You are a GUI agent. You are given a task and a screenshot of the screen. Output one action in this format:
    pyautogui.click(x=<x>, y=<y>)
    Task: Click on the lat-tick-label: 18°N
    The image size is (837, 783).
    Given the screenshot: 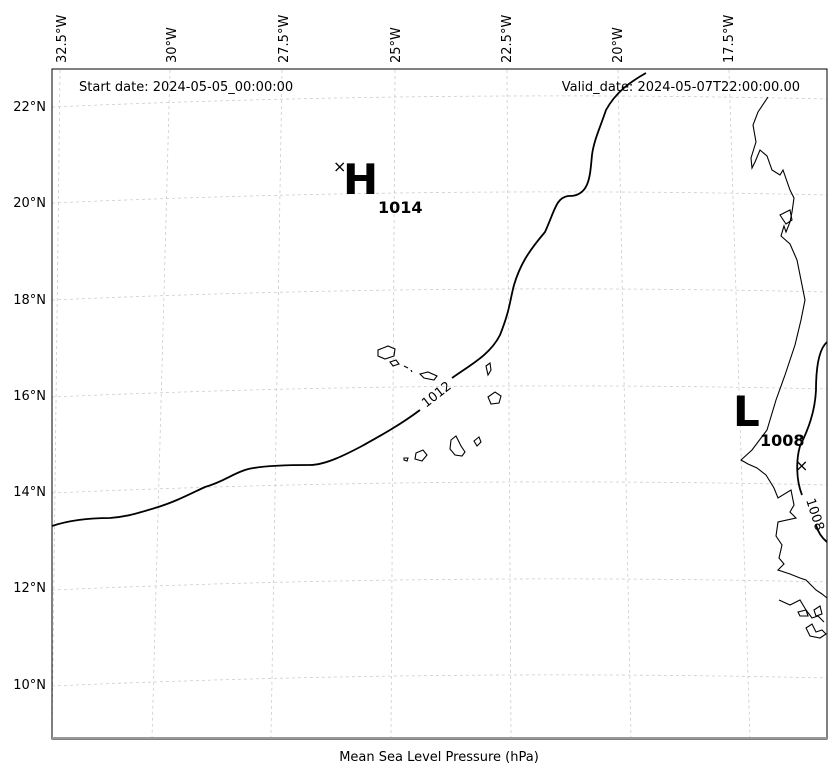 What is the action you would take?
    pyautogui.click(x=29, y=300)
    